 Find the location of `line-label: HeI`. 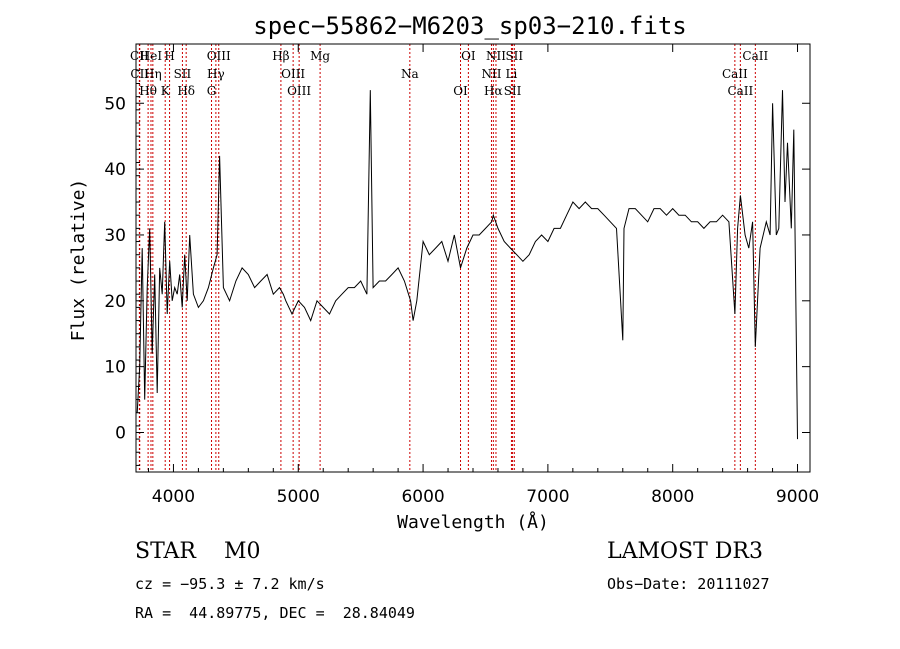

line-label: HeI is located at coordinates (151, 56).